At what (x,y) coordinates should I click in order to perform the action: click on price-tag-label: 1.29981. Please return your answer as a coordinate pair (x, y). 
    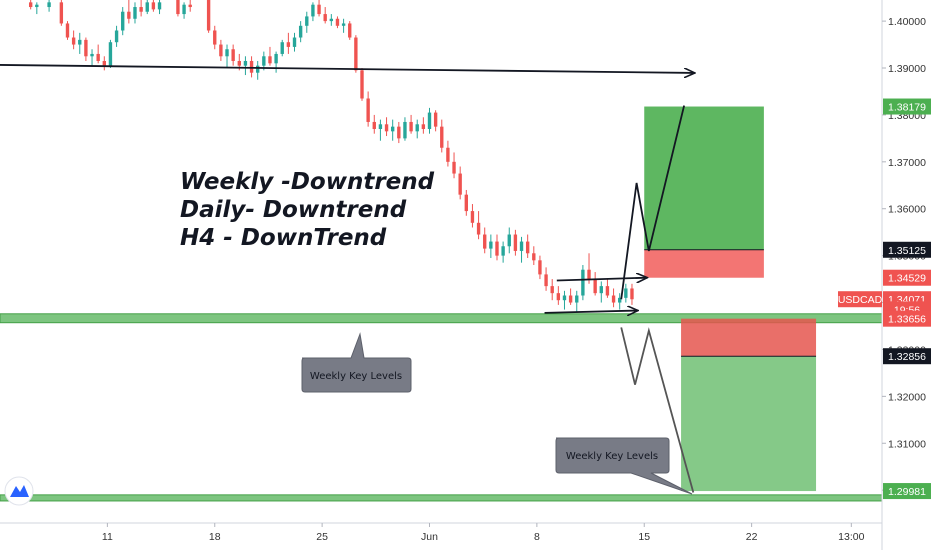
    Looking at the image, I should click on (907, 492).